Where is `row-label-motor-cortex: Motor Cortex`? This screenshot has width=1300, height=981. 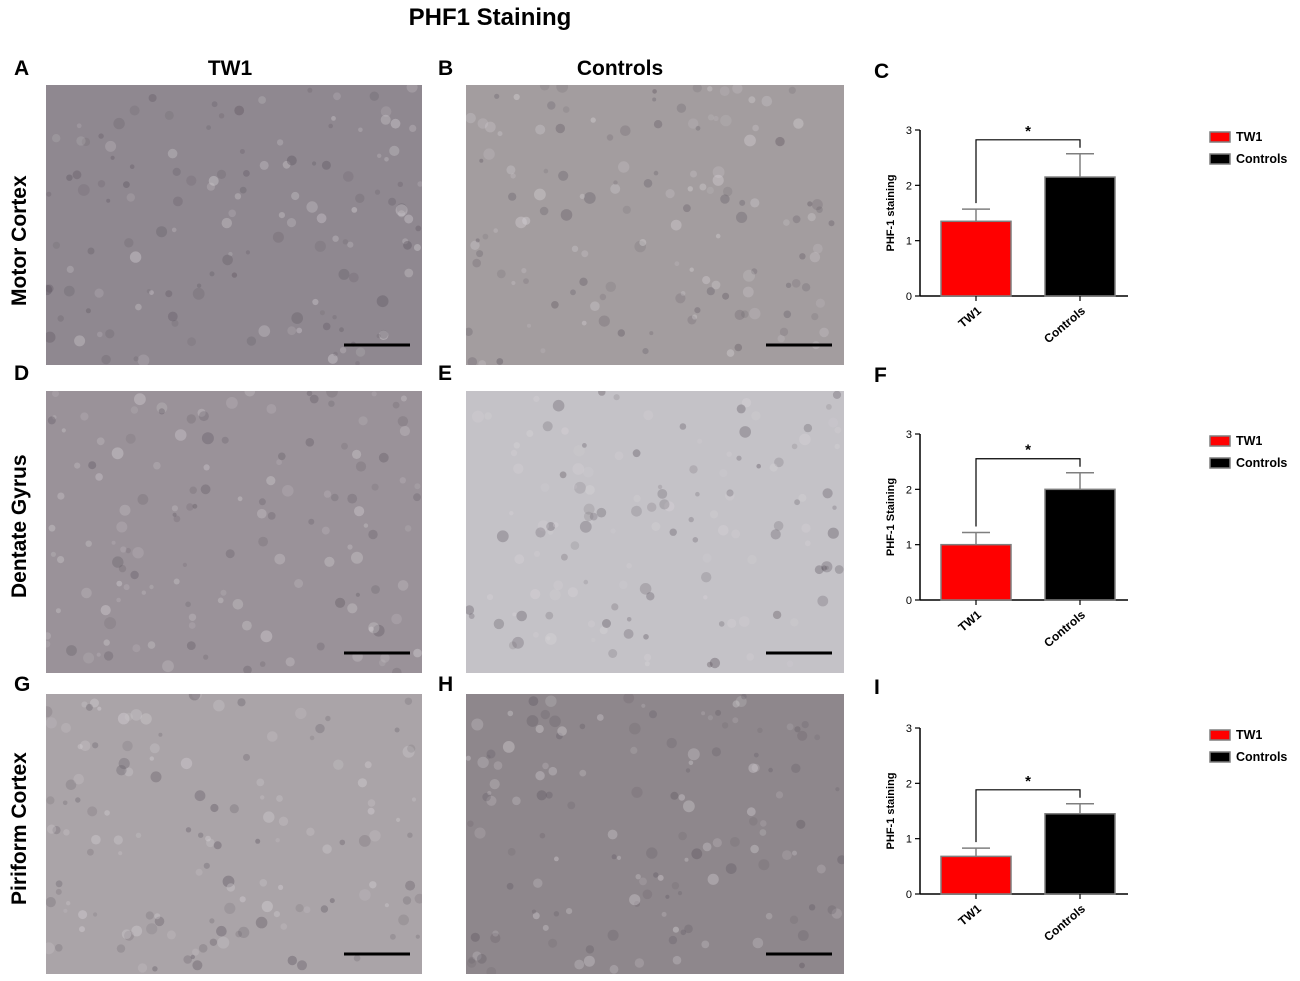 row-label-motor-cortex: Motor Cortex is located at coordinates (19, 240).